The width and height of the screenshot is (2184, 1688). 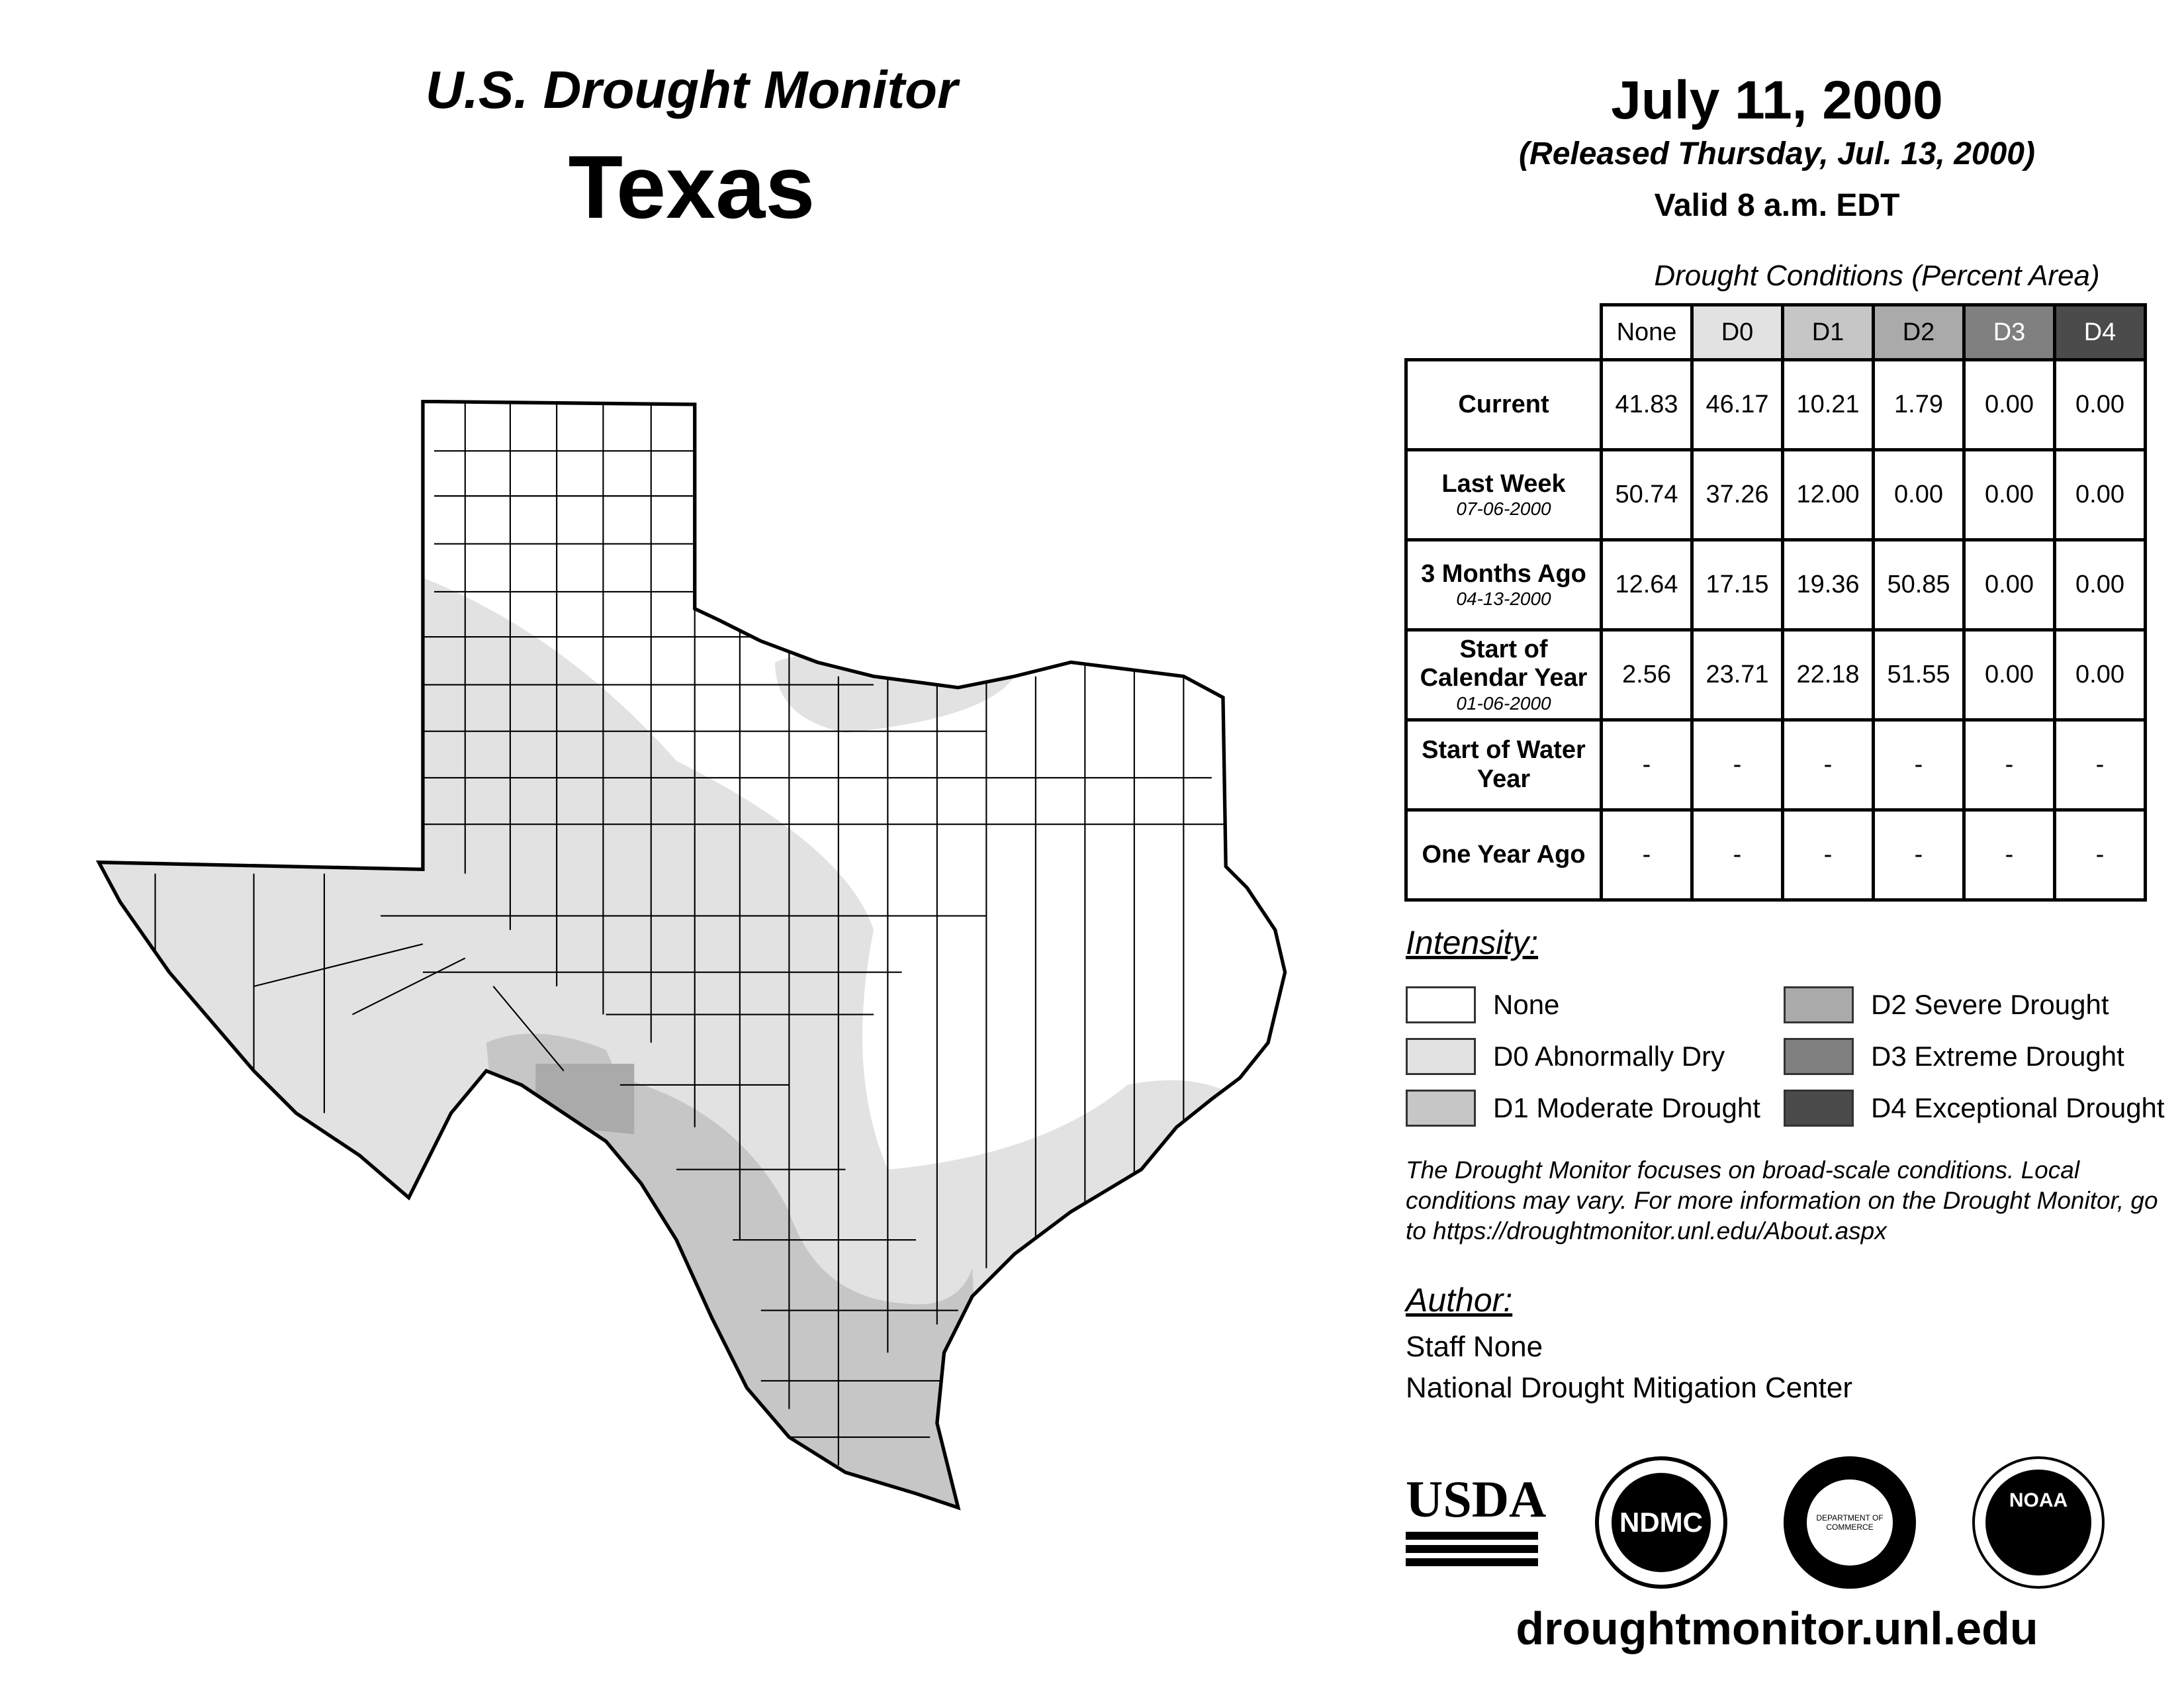 I want to click on table-row: Start of Water Year - - - - - -, so click(x=1775, y=765).